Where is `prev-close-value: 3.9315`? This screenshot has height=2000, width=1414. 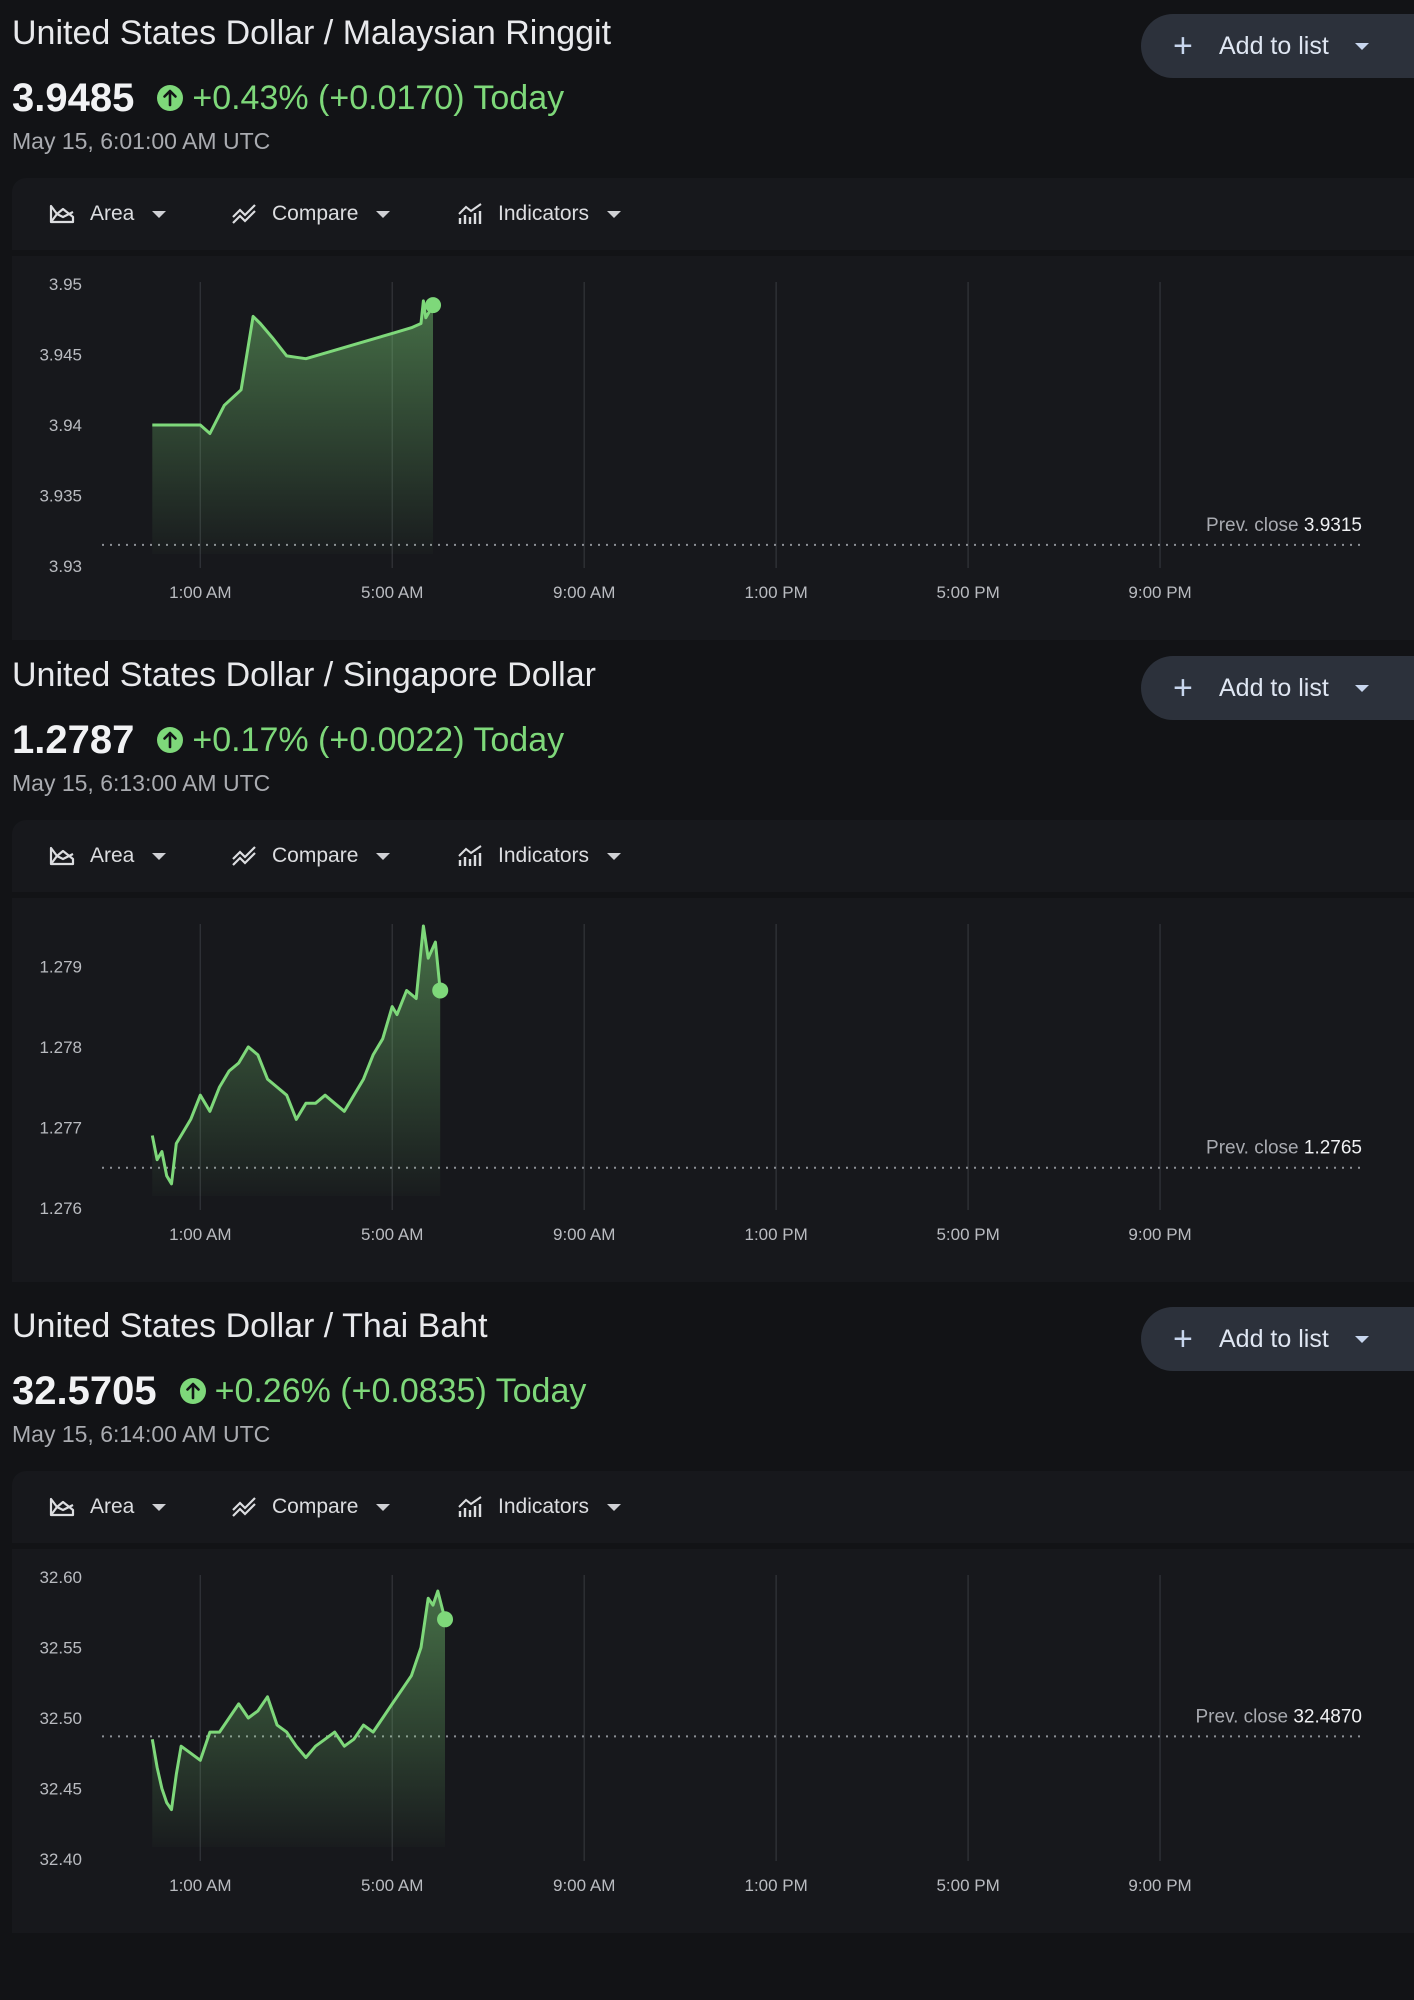 prev-close-value: 3.9315 is located at coordinates (1333, 525).